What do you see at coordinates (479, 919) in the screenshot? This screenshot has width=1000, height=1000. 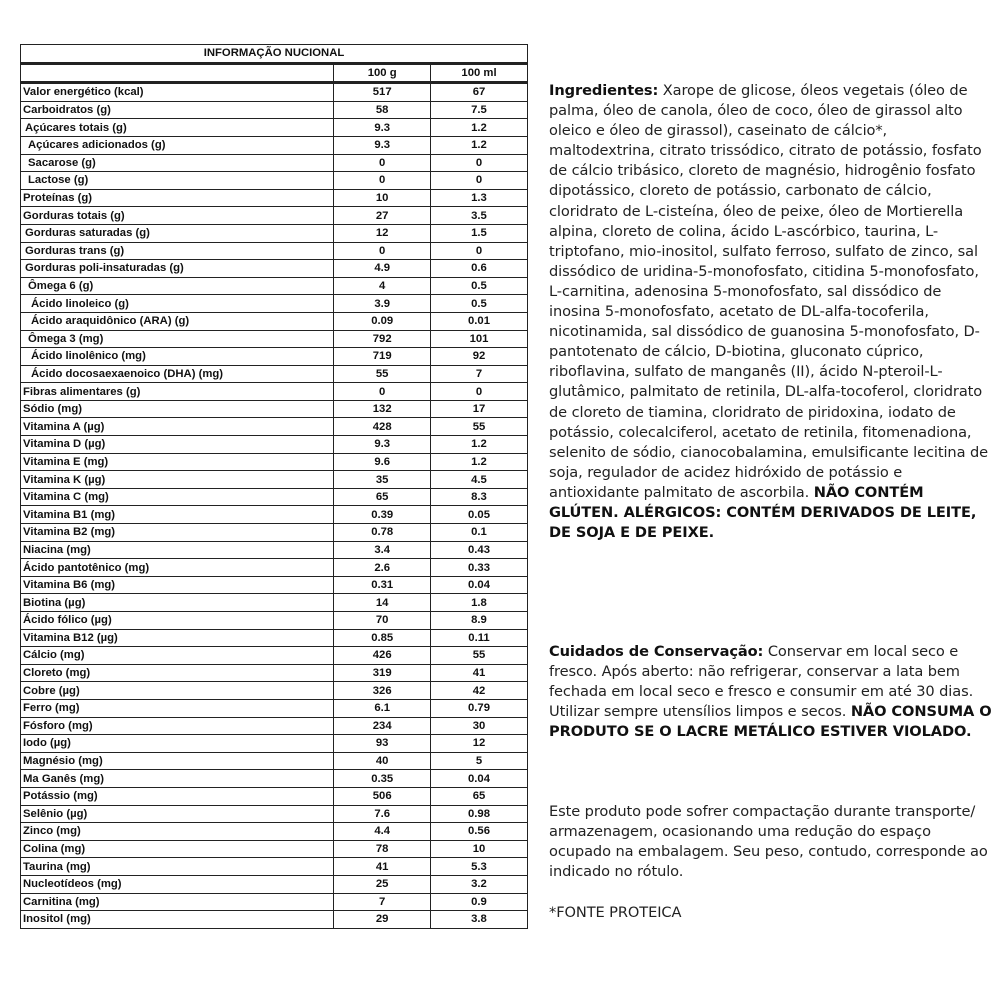 I see `value-100ml: 3.8` at bounding box center [479, 919].